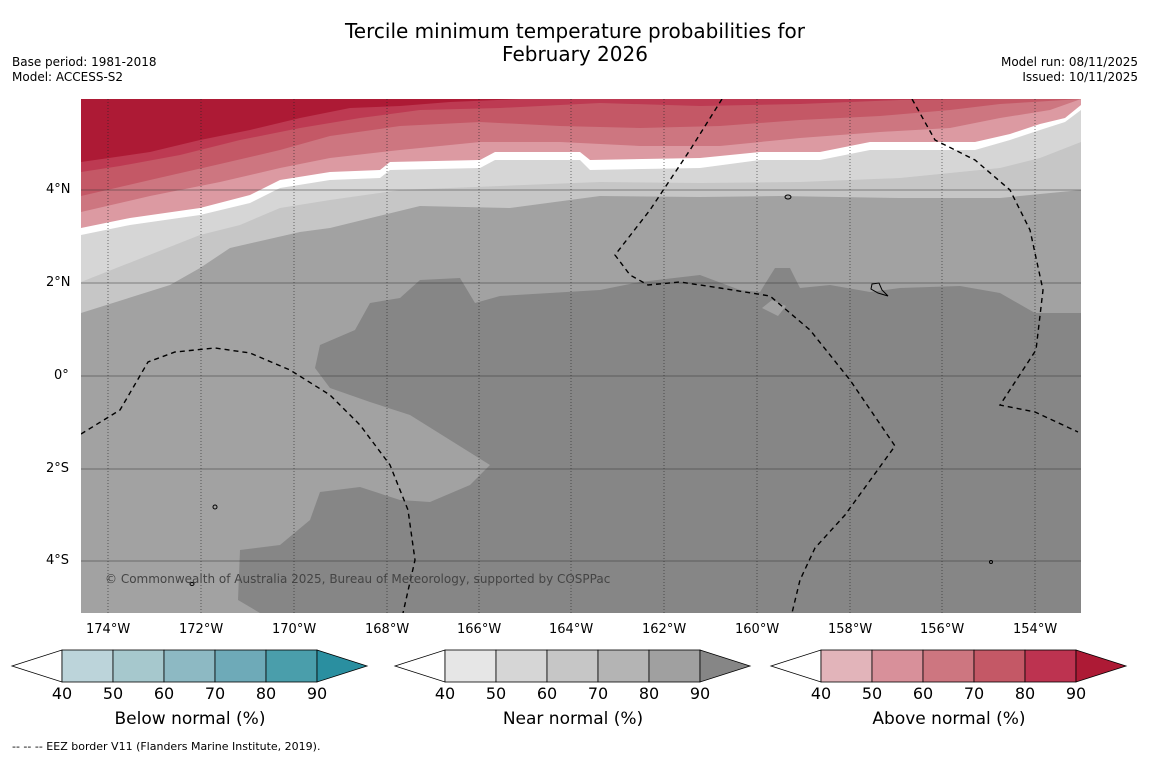 This screenshot has height=758, width=1150. I want to click on lon-label: 160°W, so click(757, 629).